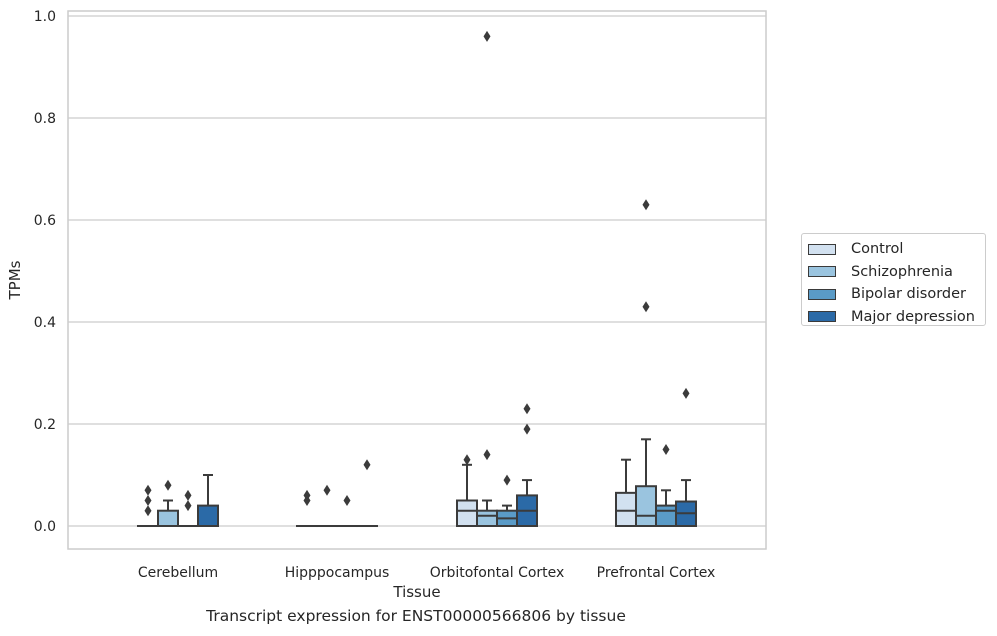  I want to click on legend-label-schizophrenia: Schizophrenia, so click(902, 271).